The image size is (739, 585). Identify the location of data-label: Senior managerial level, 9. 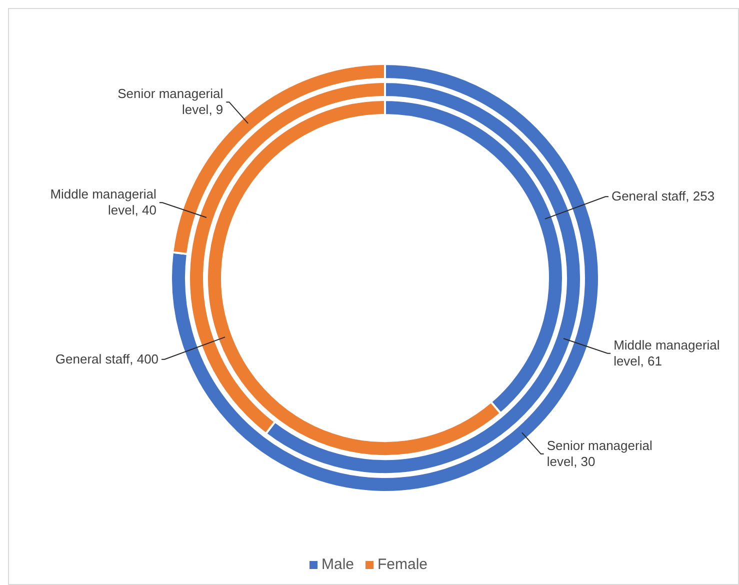
(171, 102).